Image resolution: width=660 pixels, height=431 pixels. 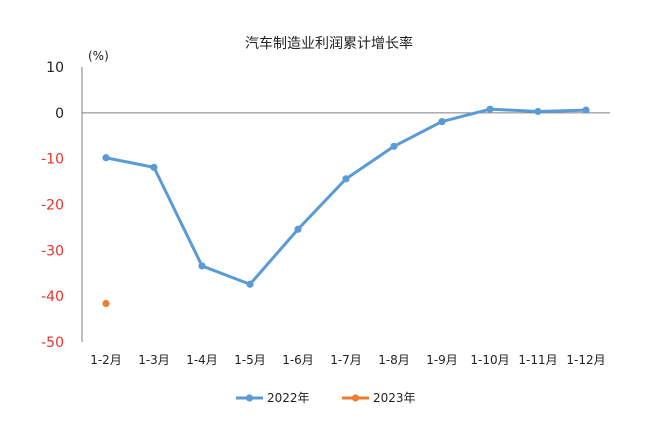 I want to click on y-tick-label: -50, so click(x=52, y=343).